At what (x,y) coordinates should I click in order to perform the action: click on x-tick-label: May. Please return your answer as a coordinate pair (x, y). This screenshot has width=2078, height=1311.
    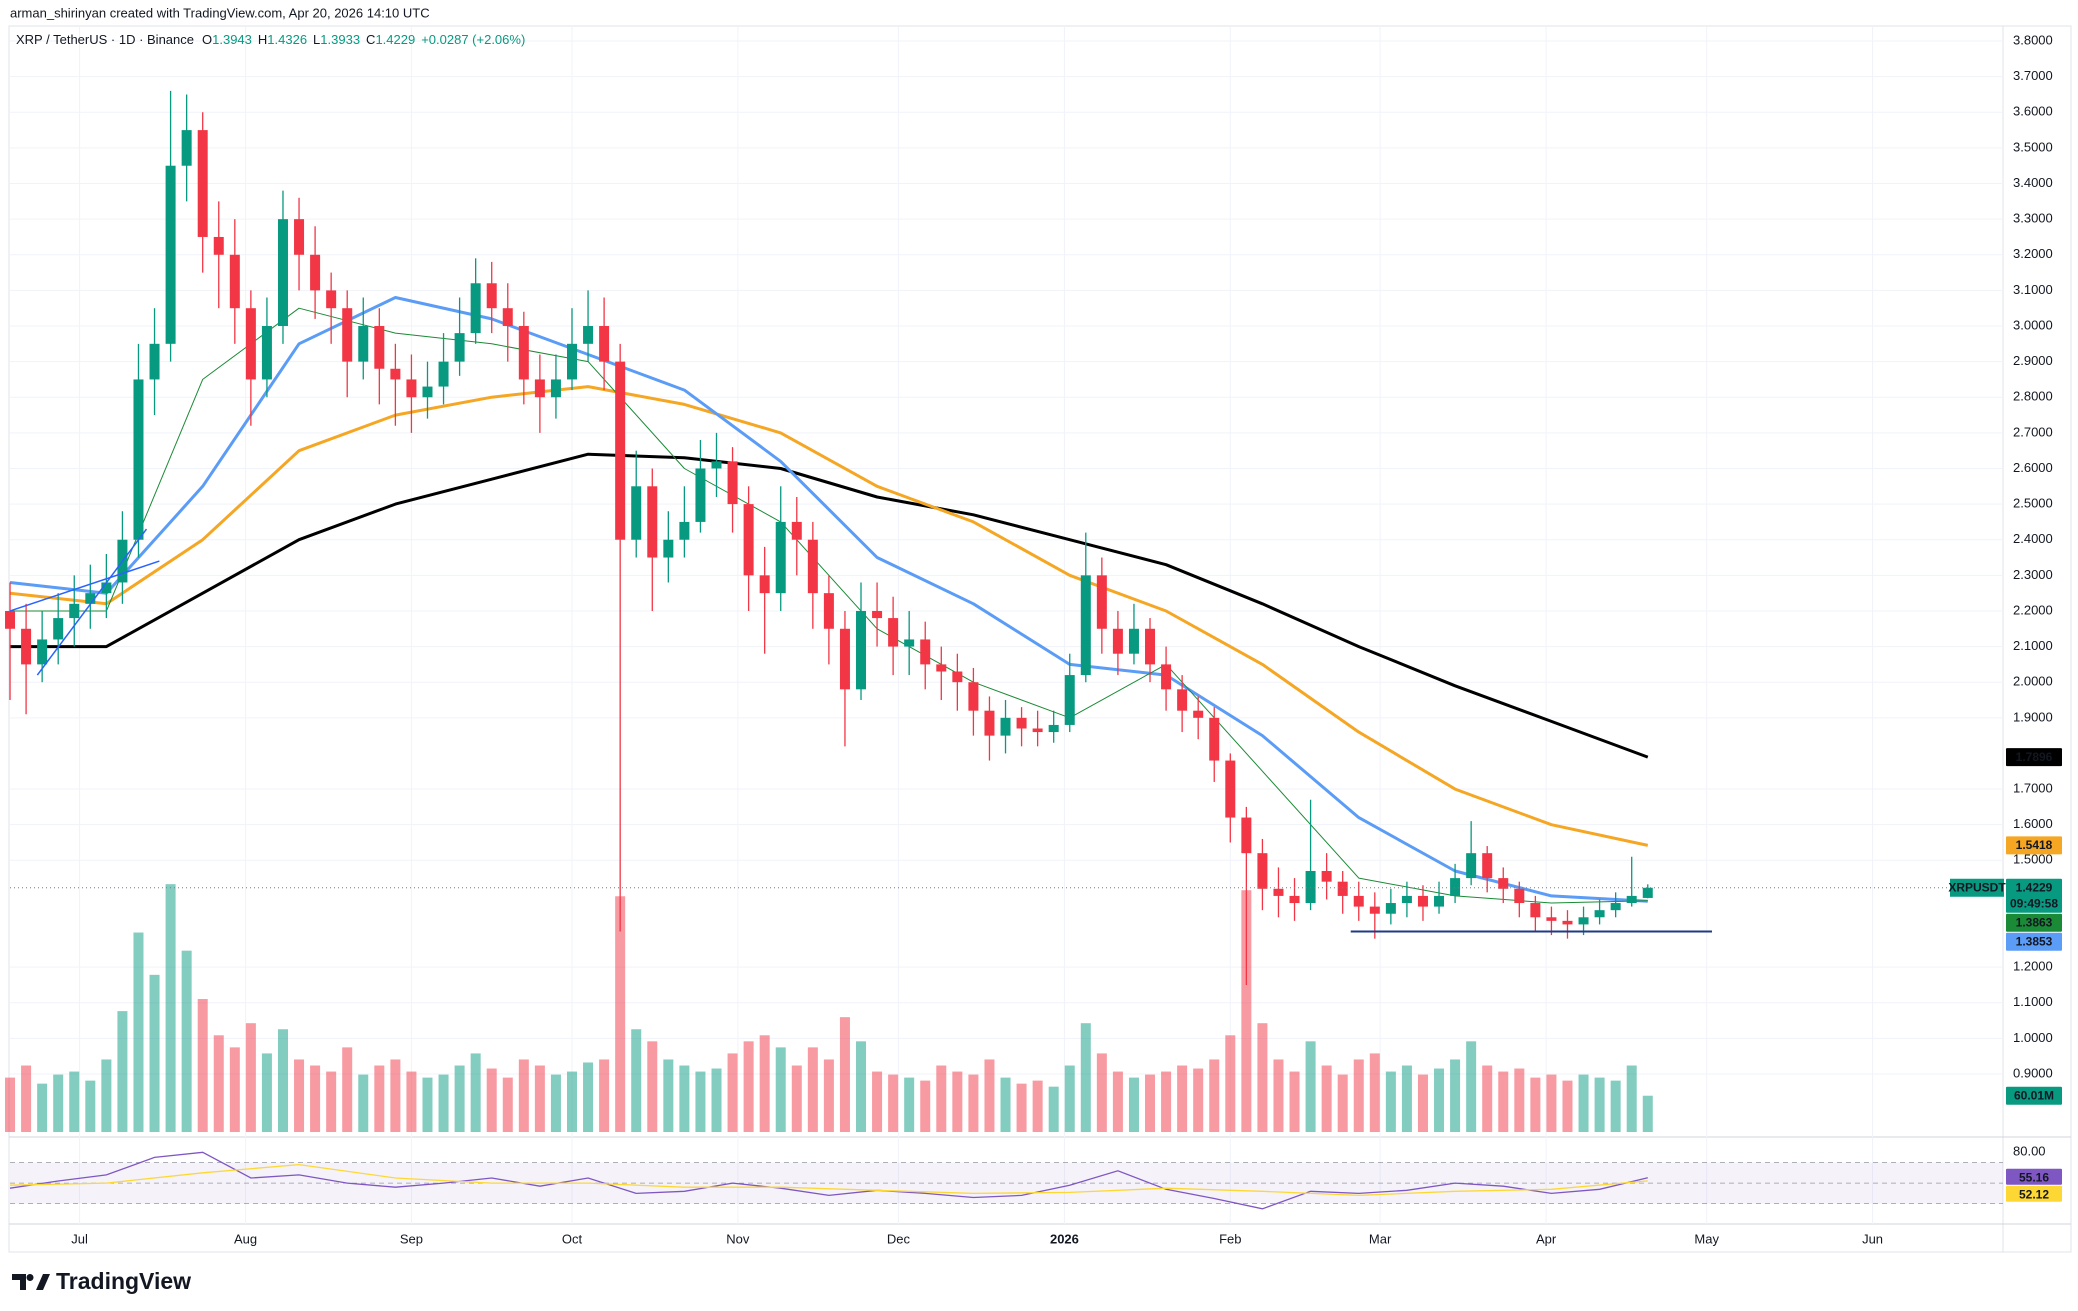
    Looking at the image, I should click on (1706, 1238).